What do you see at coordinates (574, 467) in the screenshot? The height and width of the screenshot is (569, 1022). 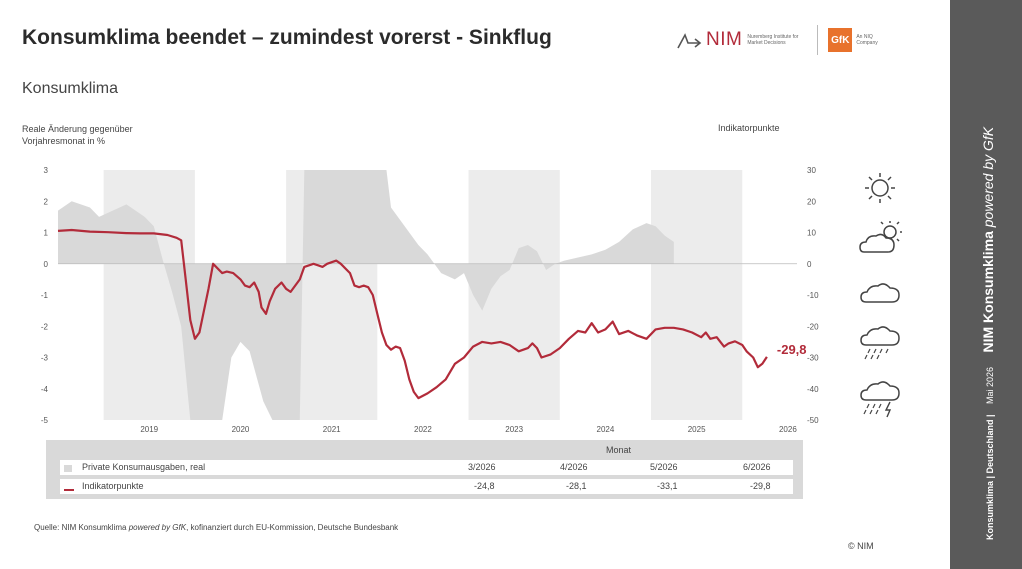 I see `month-header: 4/2026` at bounding box center [574, 467].